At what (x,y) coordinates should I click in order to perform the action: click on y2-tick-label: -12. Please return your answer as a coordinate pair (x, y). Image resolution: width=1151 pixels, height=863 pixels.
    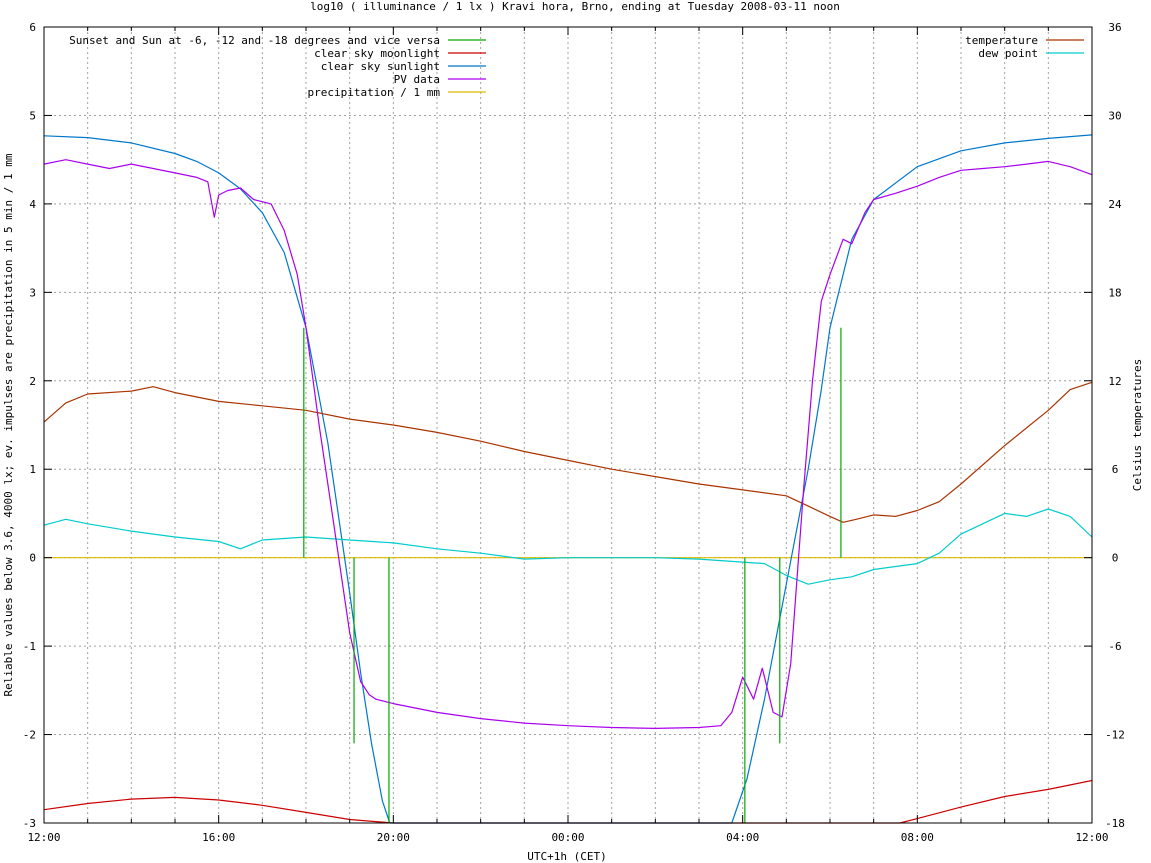
    Looking at the image, I should click on (1115, 735).